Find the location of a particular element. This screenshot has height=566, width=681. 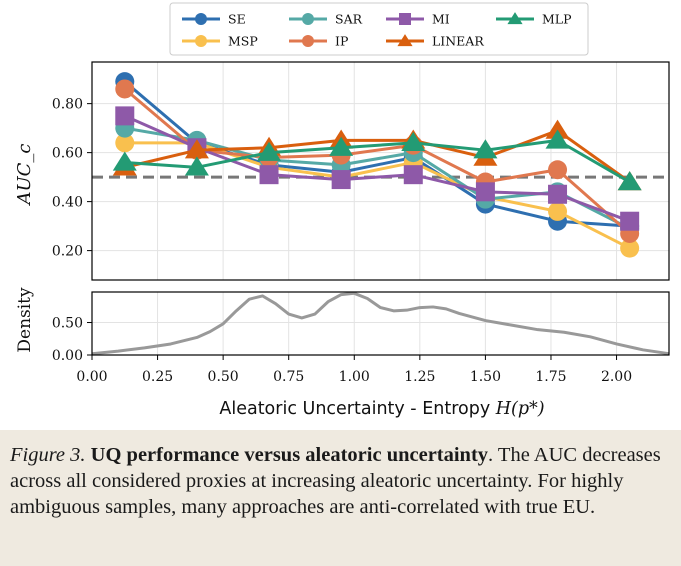

xtick-label-3: 0.75 is located at coordinates (288, 377).